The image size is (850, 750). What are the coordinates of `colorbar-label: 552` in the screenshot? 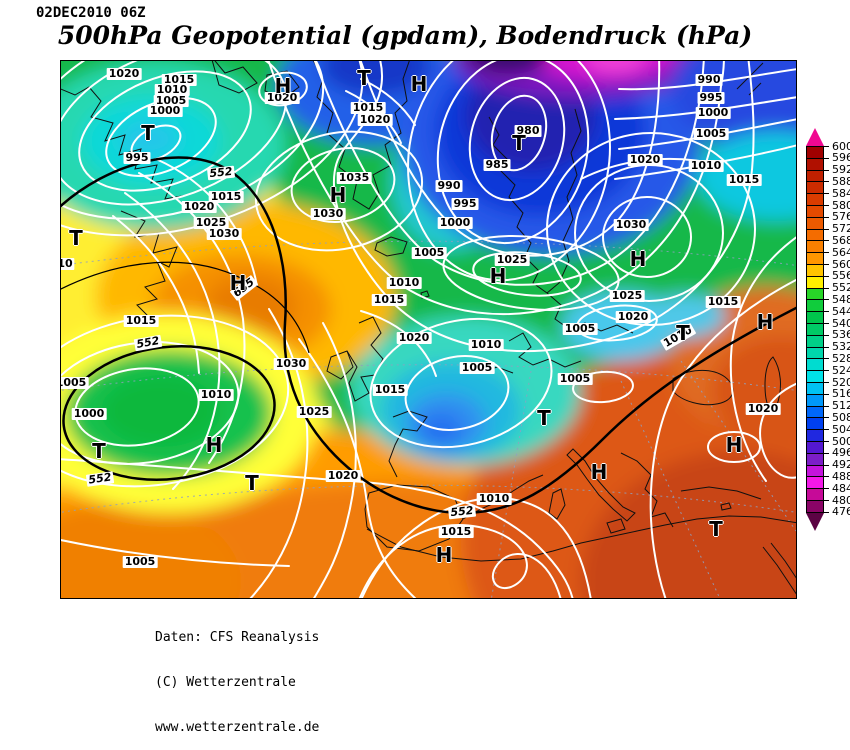 It's located at (841, 288).